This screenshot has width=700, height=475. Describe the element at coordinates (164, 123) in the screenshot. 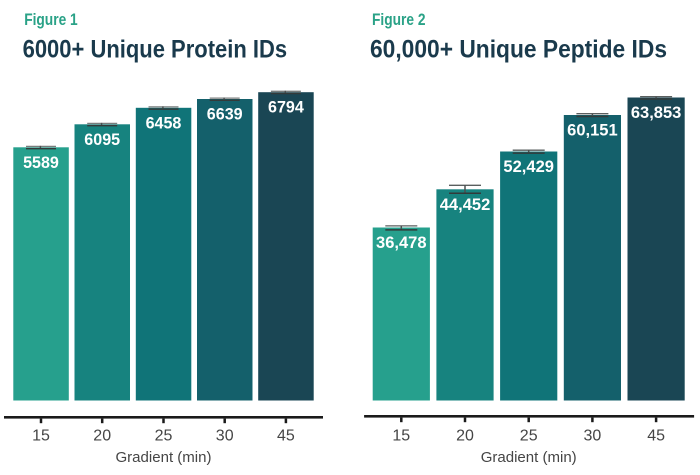

I see `svg-text: 6458` at that location.